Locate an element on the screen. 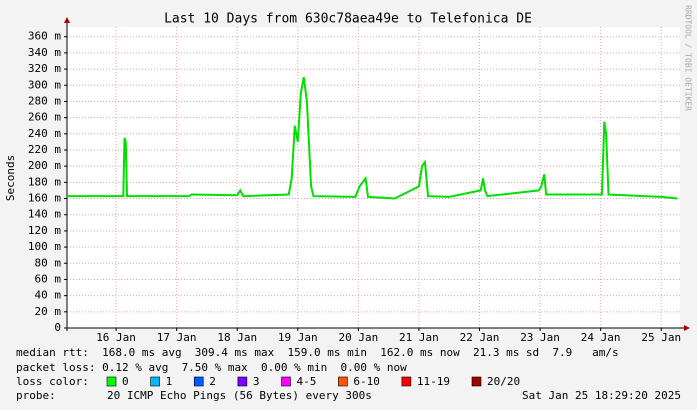  legend-label: 2 is located at coordinates (212, 381).